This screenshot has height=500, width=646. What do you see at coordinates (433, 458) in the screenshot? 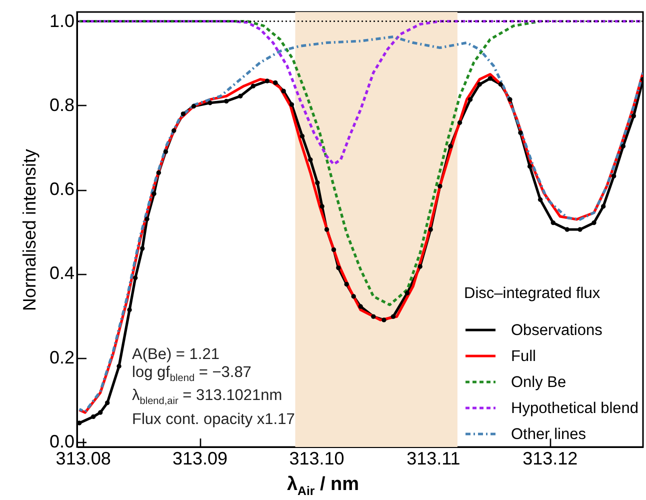
I see `x-tick-label: 313.11` at bounding box center [433, 458].